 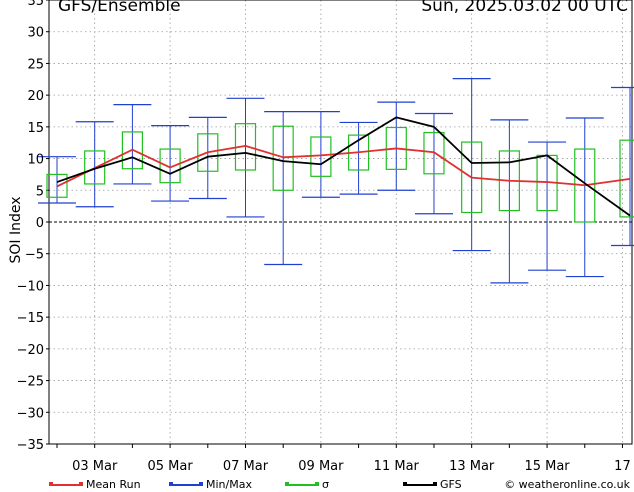 I want to click on y-tick-label: 20, so click(x=35, y=96).